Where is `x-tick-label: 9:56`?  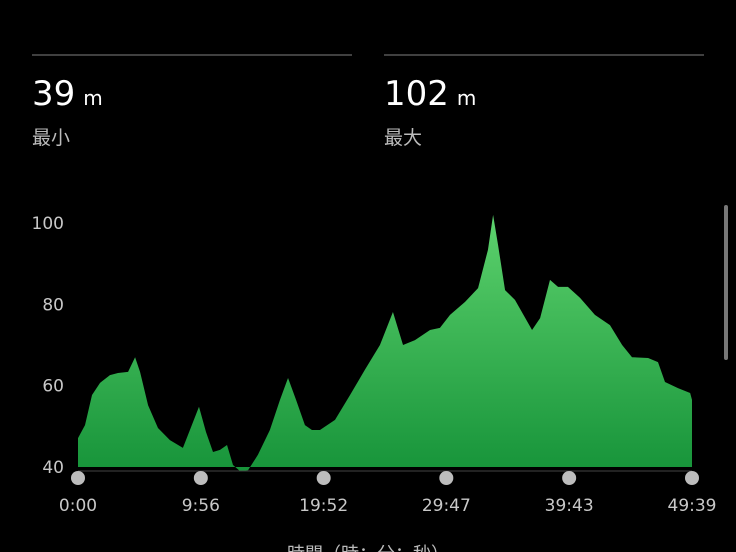
x-tick-label: 9:56 is located at coordinates (201, 506).